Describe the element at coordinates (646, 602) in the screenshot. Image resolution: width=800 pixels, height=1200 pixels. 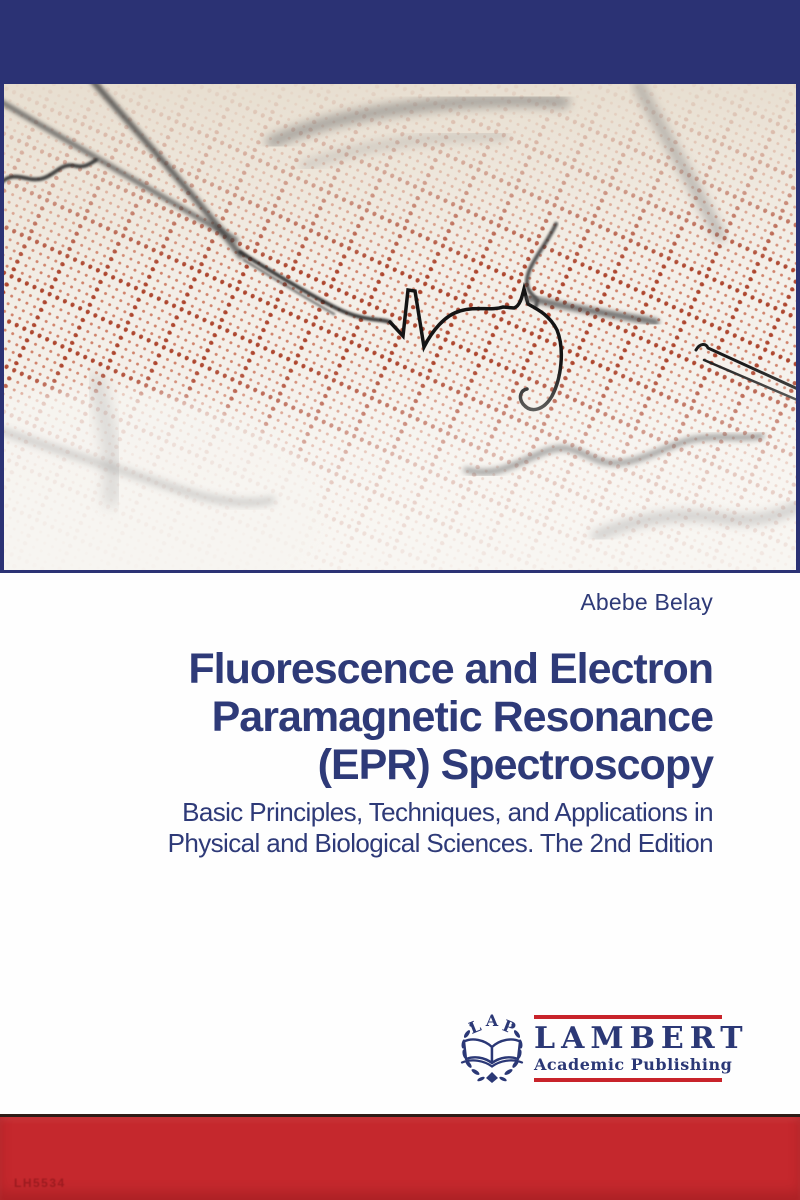
I see `author-name: Abebe Belay` at that location.